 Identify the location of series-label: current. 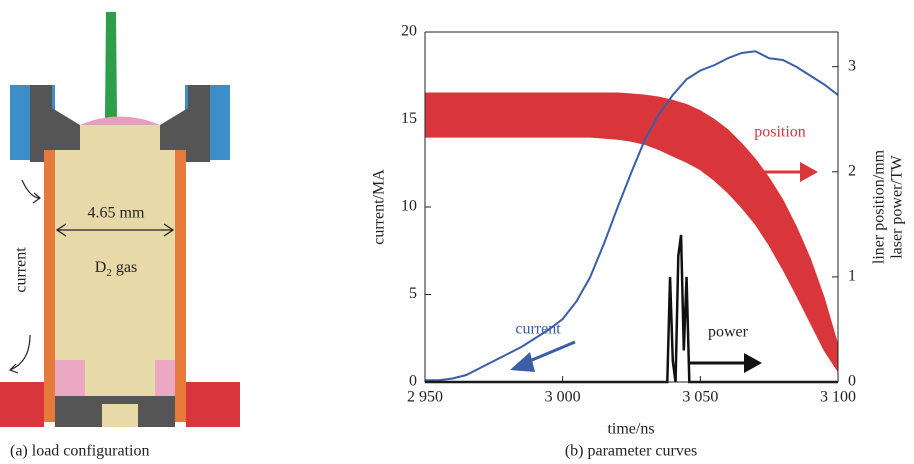
(538, 329).